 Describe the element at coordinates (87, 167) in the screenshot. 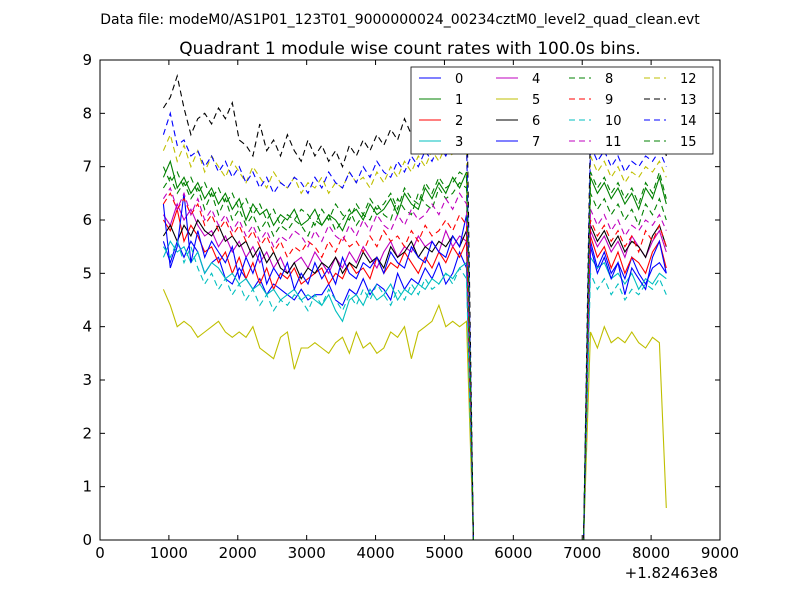

I see `y-tick-label: 7` at that location.